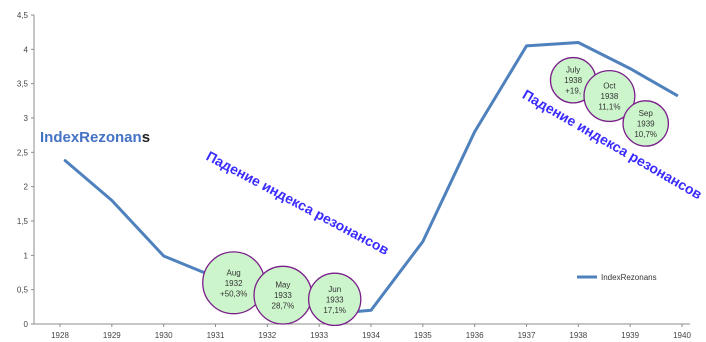  Describe the element at coordinates (283, 306) in the screenshot. I see `annotation-text: 28,7%` at that location.